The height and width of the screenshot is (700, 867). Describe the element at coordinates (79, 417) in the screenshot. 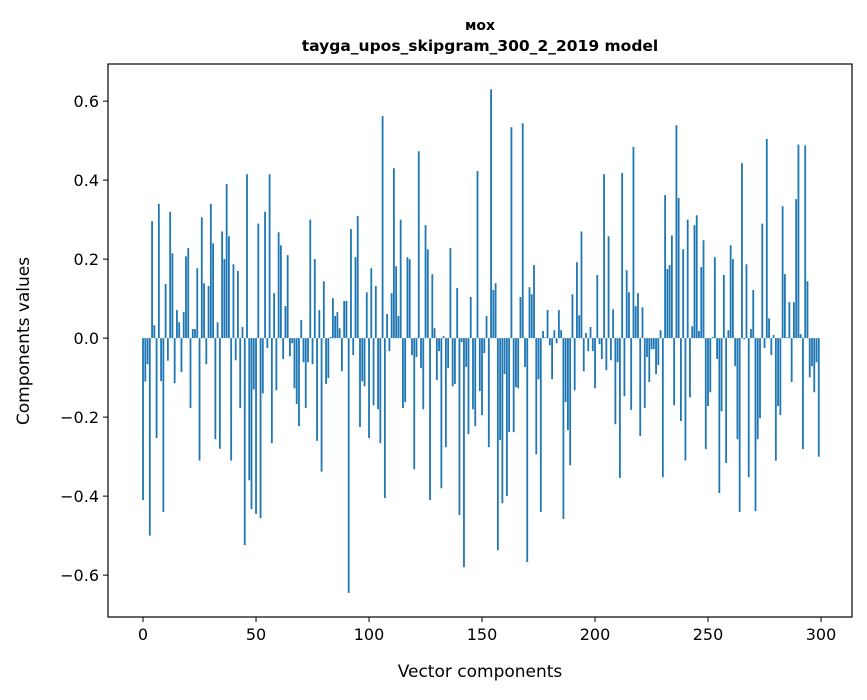

I see `y-tick-label: −0.2` at that location.